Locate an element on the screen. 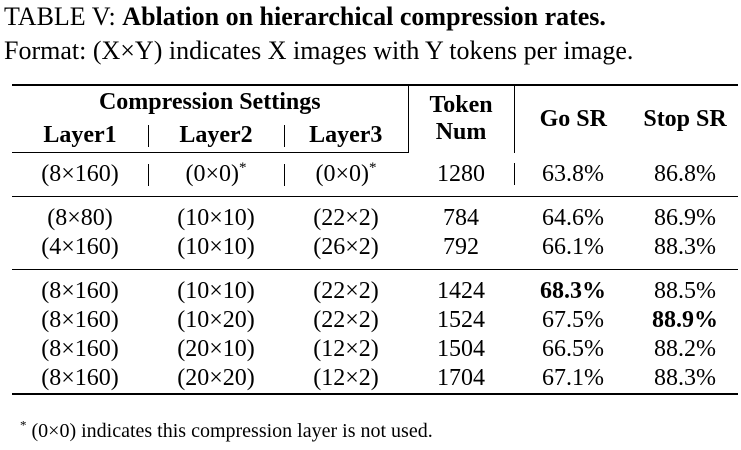 The width and height of the screenshot is (741, 450). cell-text: 64.6% is located at coordinates (573, 218).